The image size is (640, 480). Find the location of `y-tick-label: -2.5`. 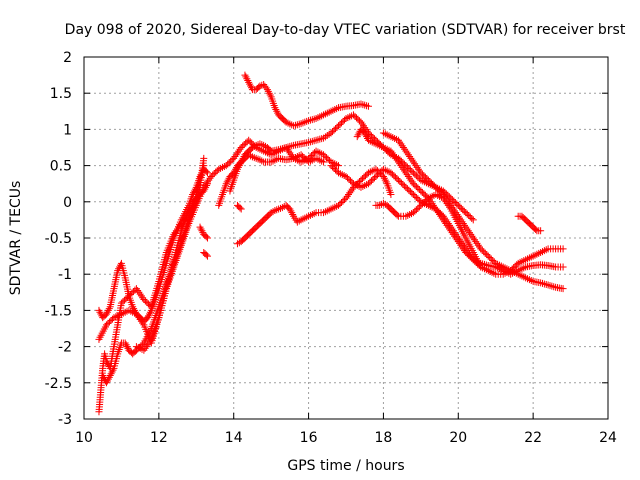

y-tick-label: -2.5 is located at coordinates (58, 384).